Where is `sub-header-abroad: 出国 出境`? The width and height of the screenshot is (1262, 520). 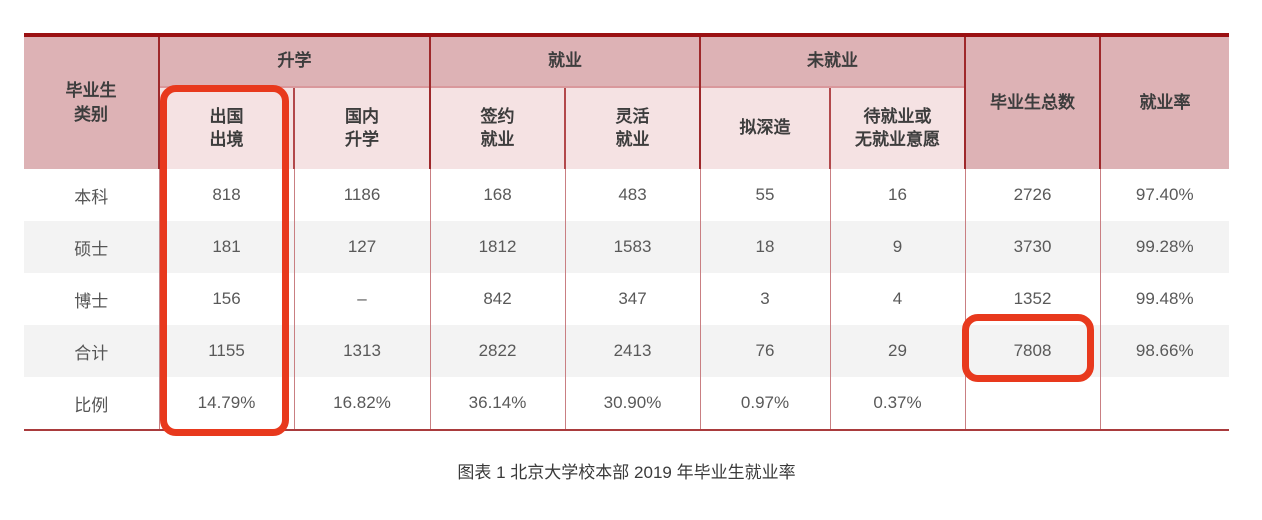 sub-header-abroad: 出国 出境 is located at coordinates (226, 127).